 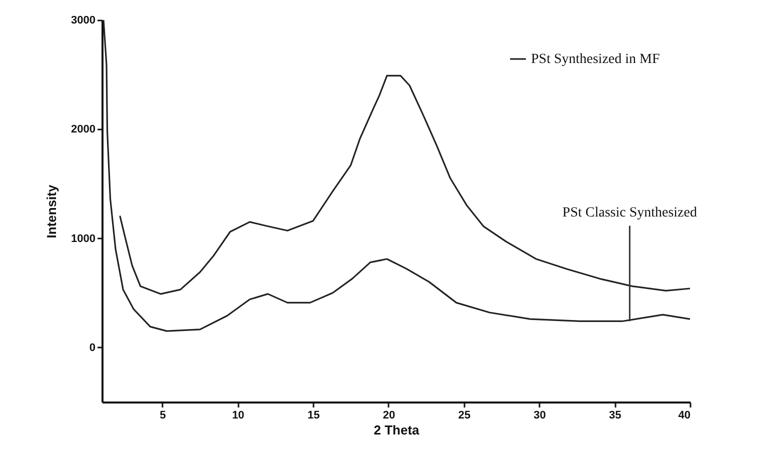 I want to click on x-tick-label: 10, so click(x=238, y=416).